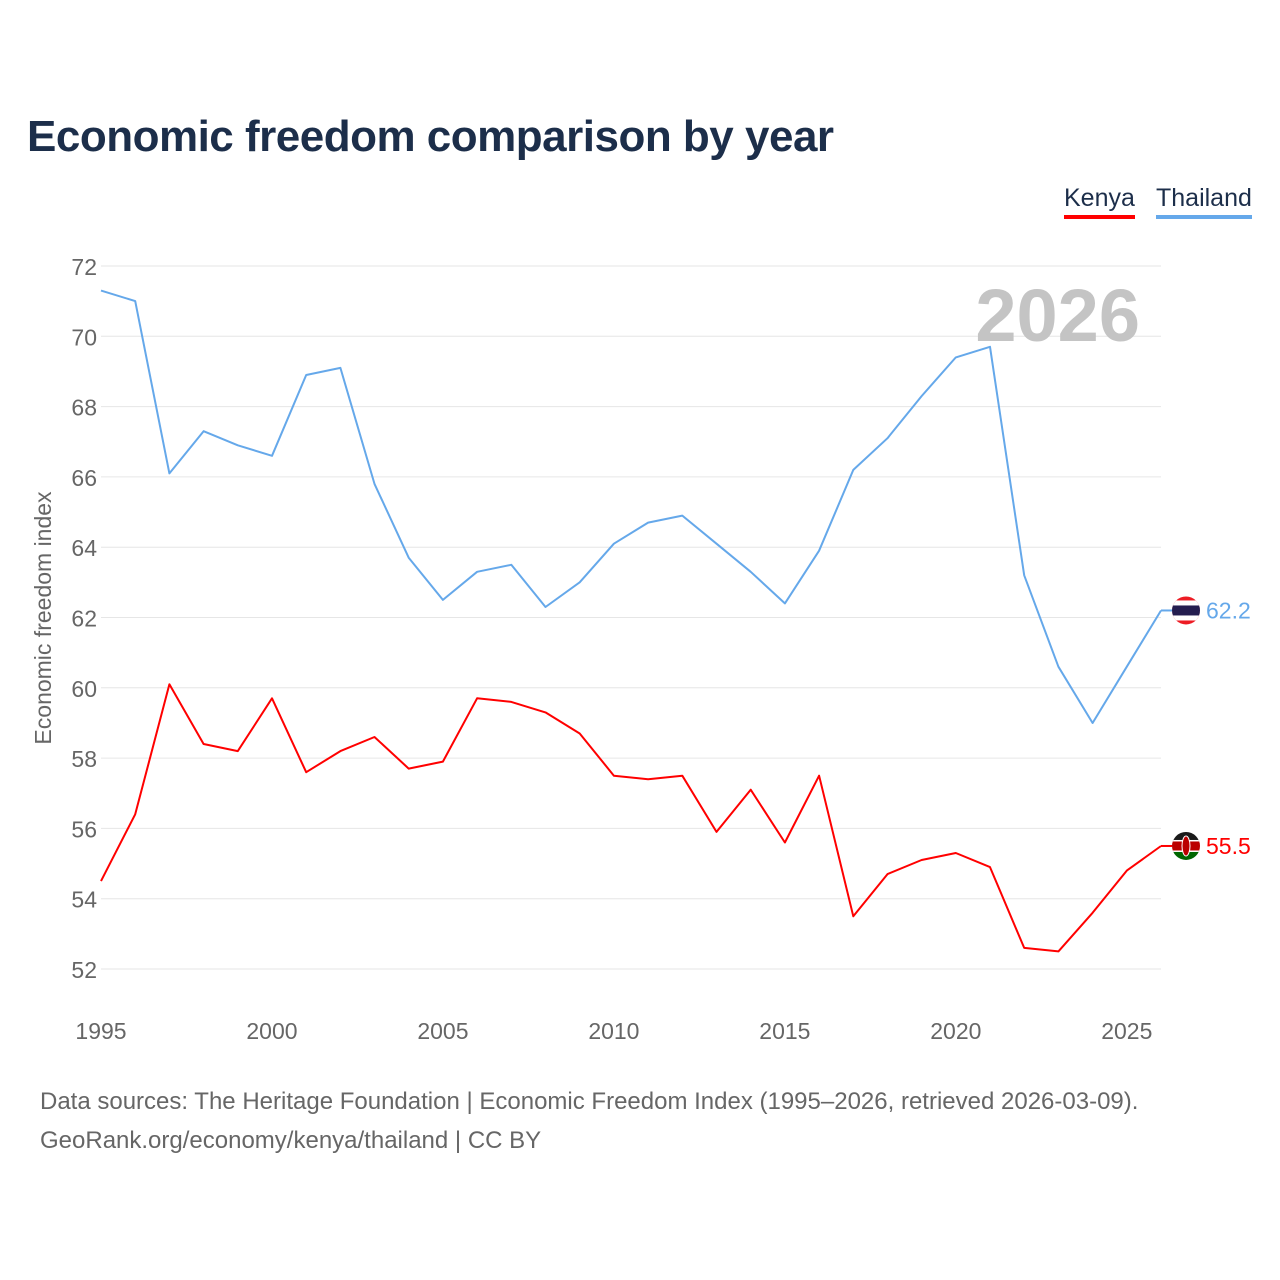 The width and height of the screenshot is (1280, 1280). What do you see at coordinates (1204, 201) in the screenshot?
I see `legend-thailand: Thailand` at bounding box center [1204, 201].